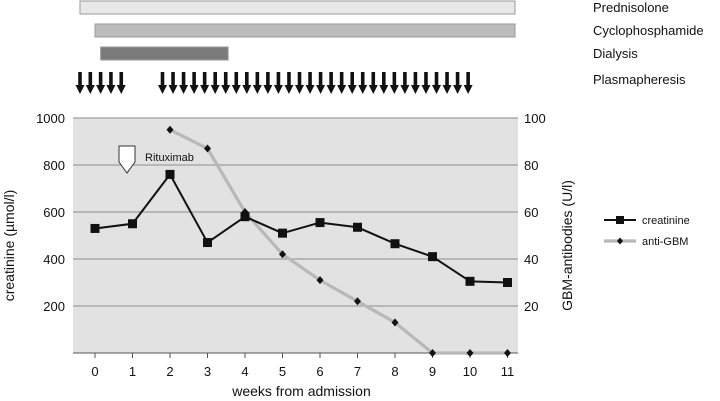 The height and width of the screenshot is (401, 720). Describe the element at coordinates (470, 371) in the screenshot. I see `x-tick-label: 10` at that location.